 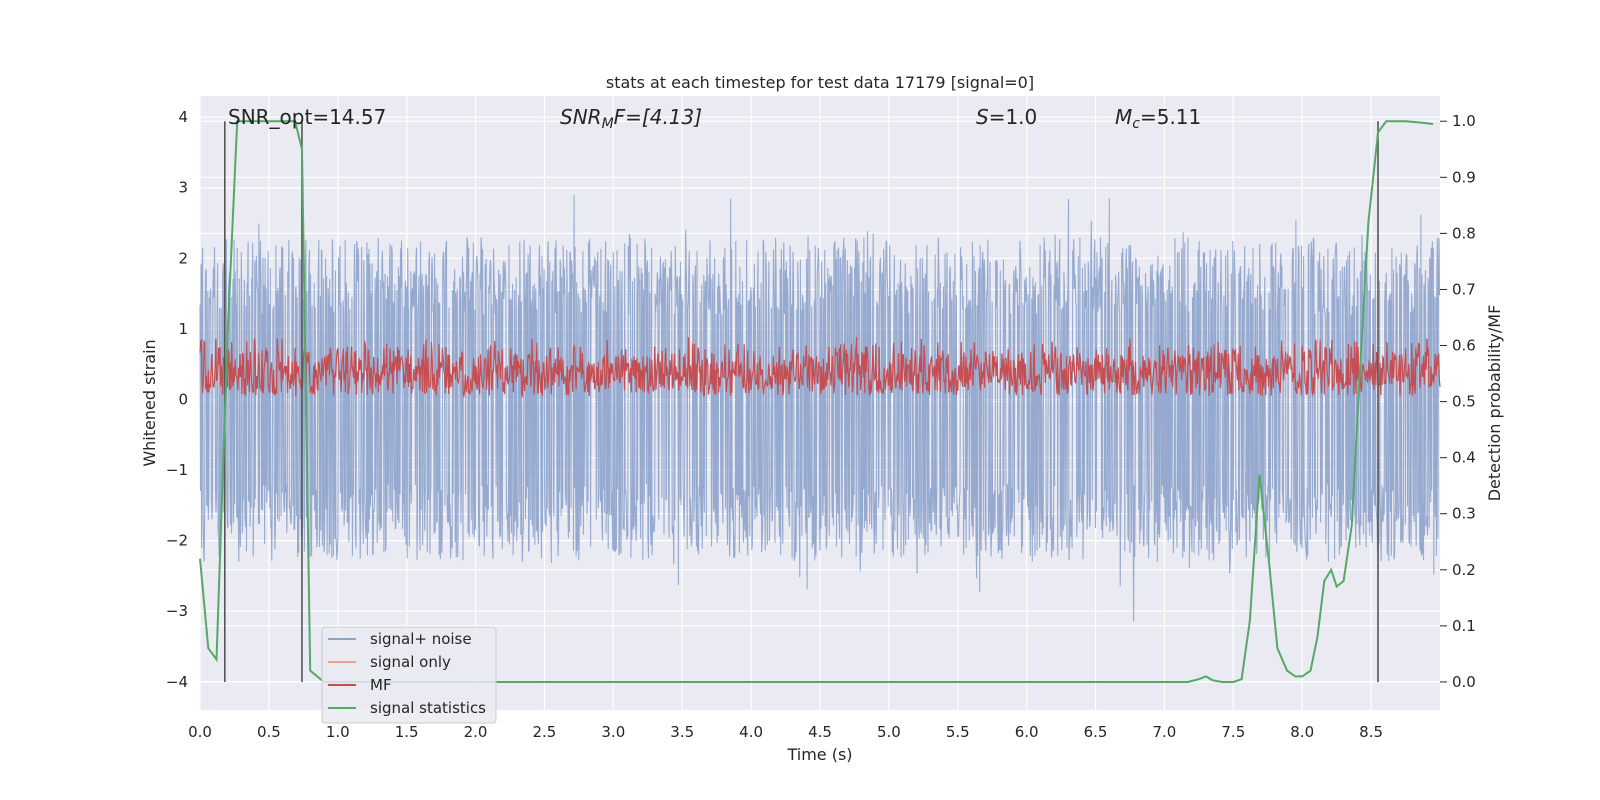 What do you see at coordinates (820, 732) in the screenshot?
I see `x-tick-label: 4.5` at bounding box center [820, 732].